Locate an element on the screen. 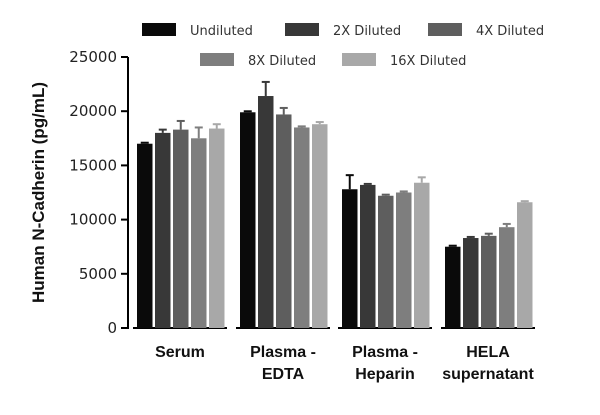  y-axis-title: Human N-Cadherin (pg/mL) is located at coordinates (38, 192).